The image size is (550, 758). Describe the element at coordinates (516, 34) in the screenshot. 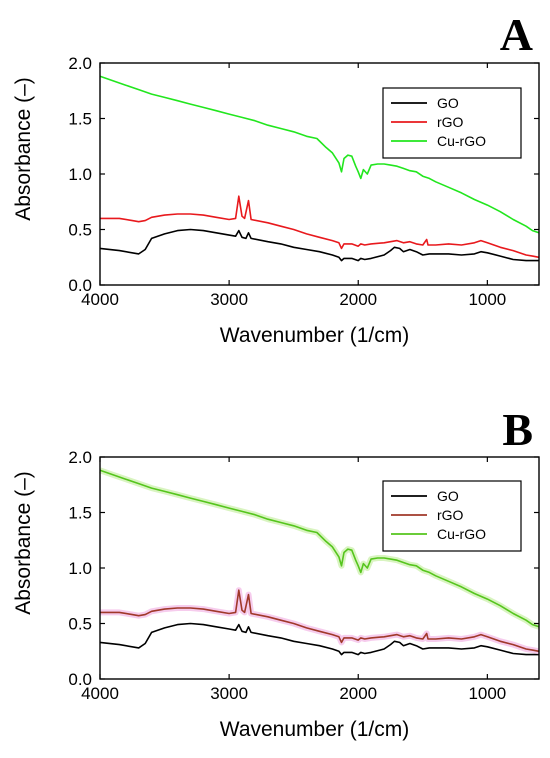

I see `panel-label: A` at that location.